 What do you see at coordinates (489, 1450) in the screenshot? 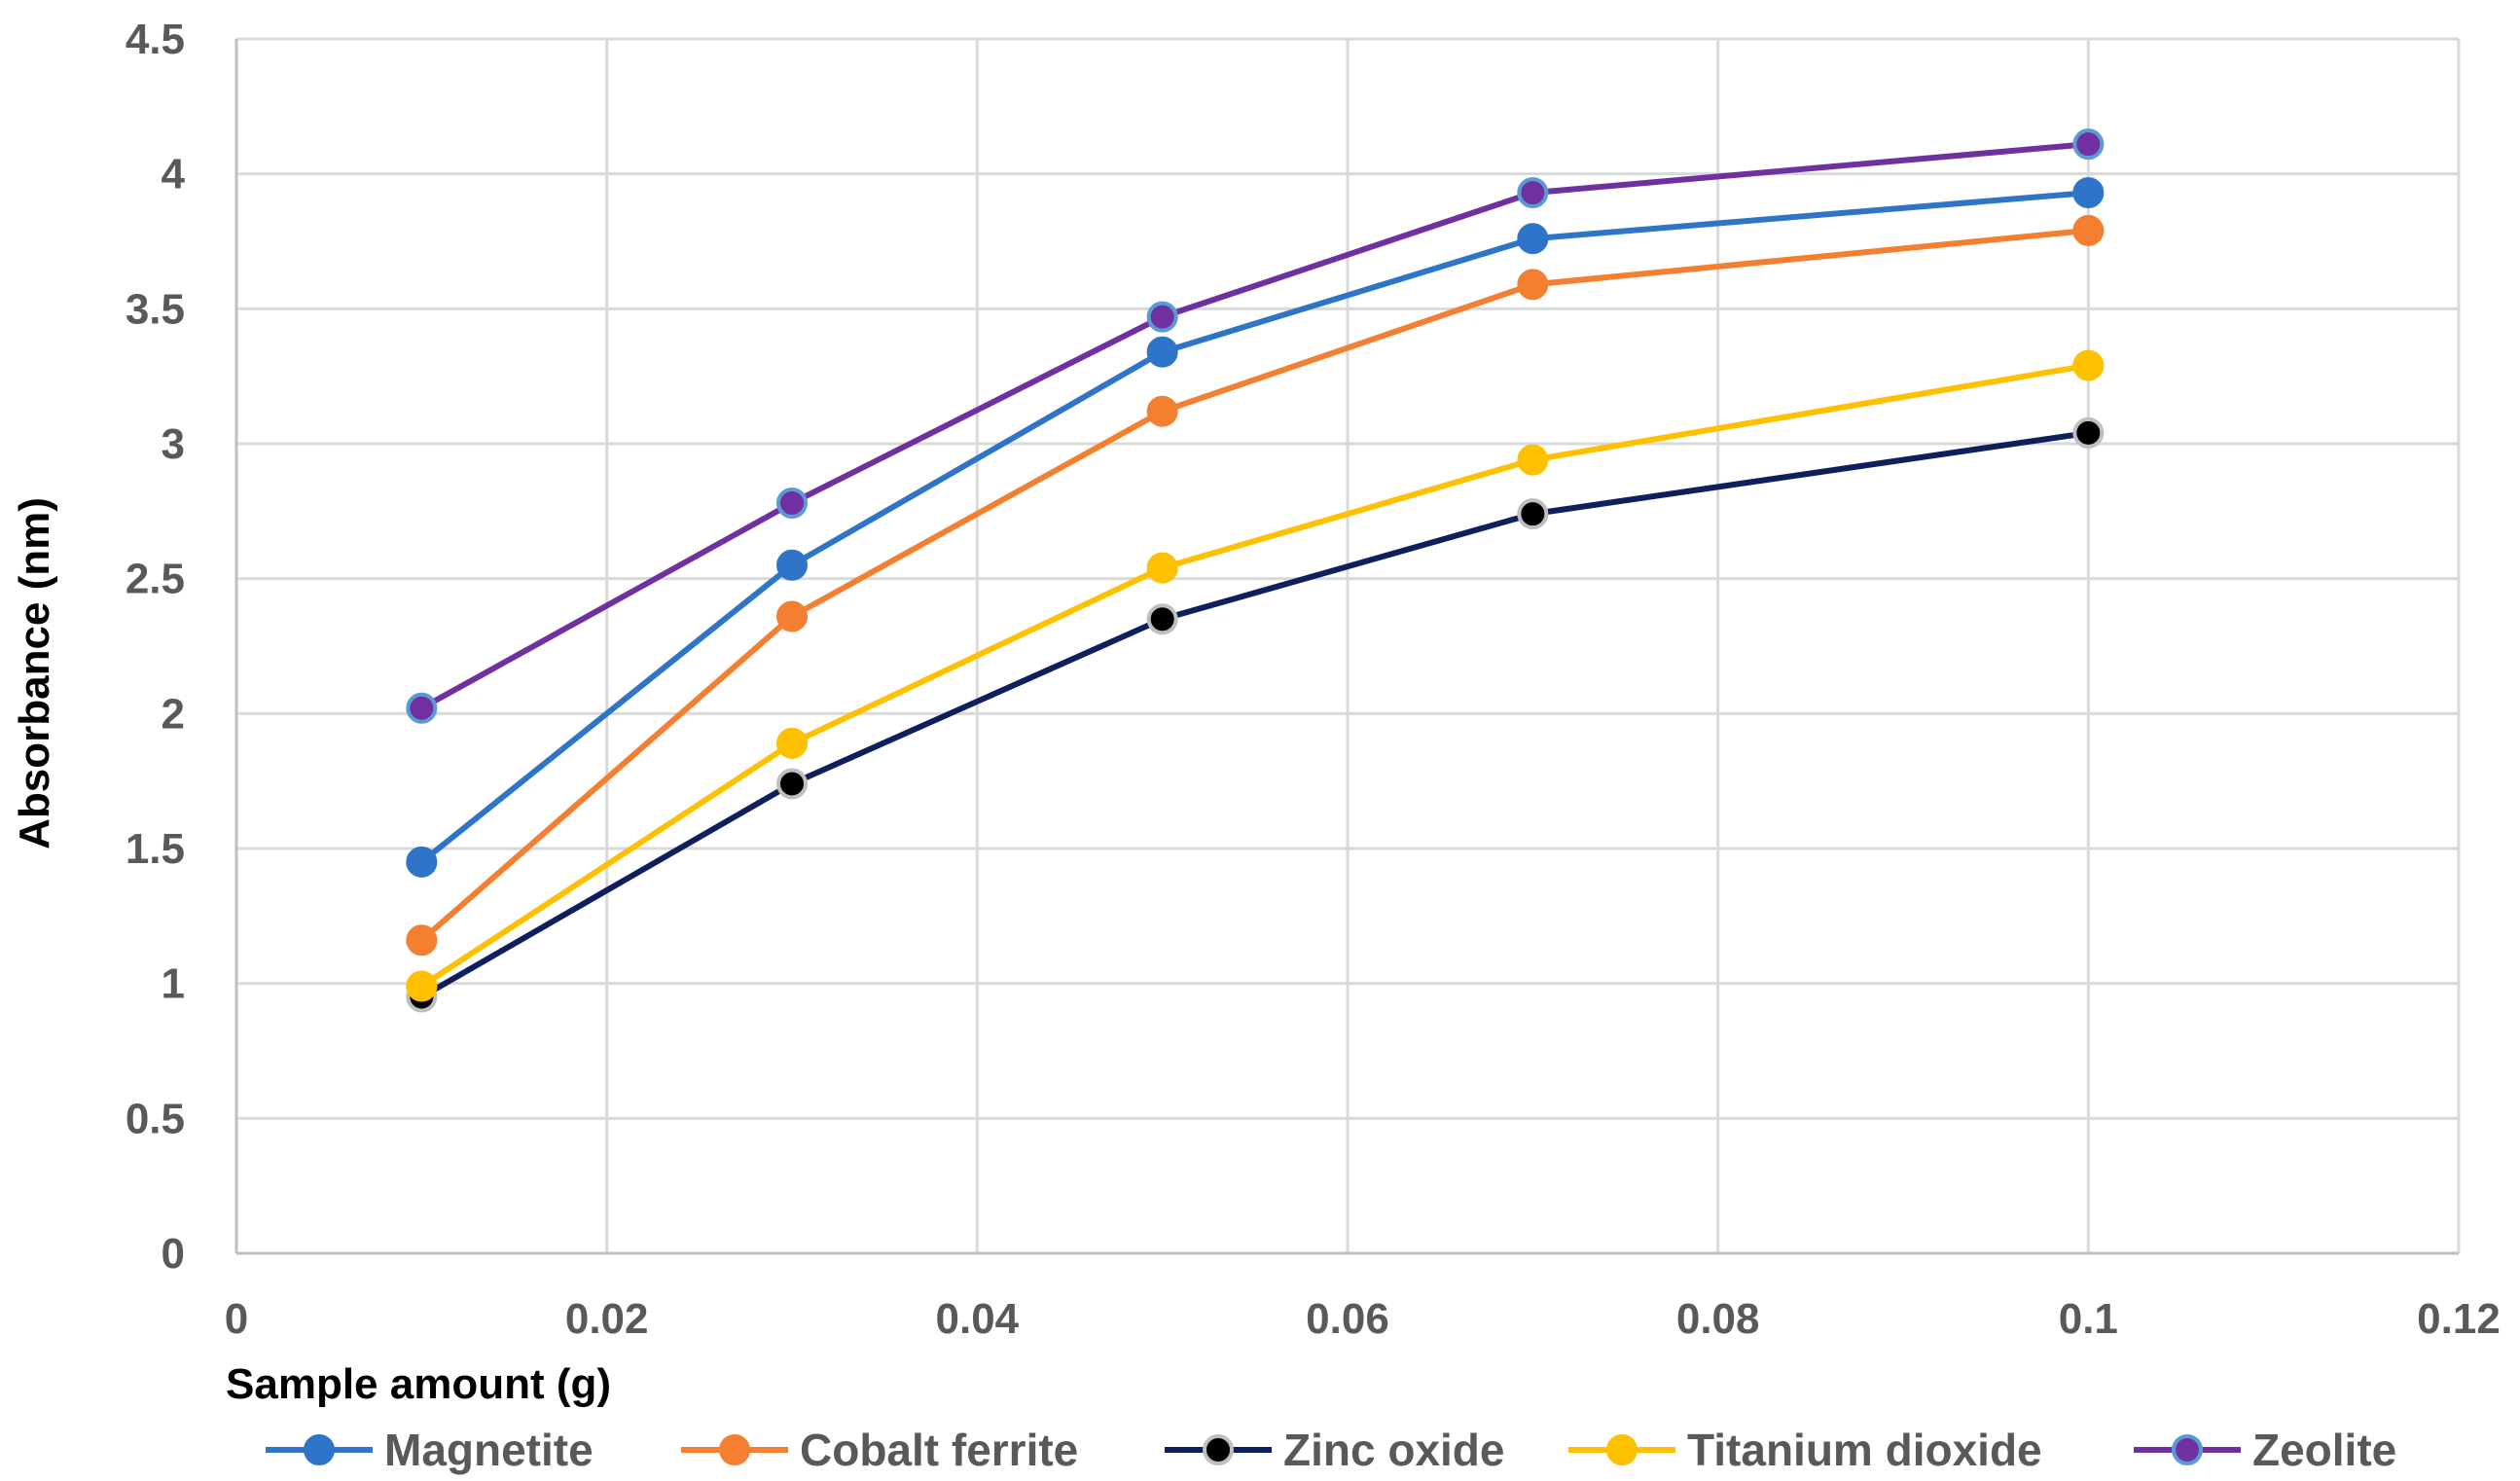
I see `legend-label: Magnetite` at bounding box center [489, 1450].